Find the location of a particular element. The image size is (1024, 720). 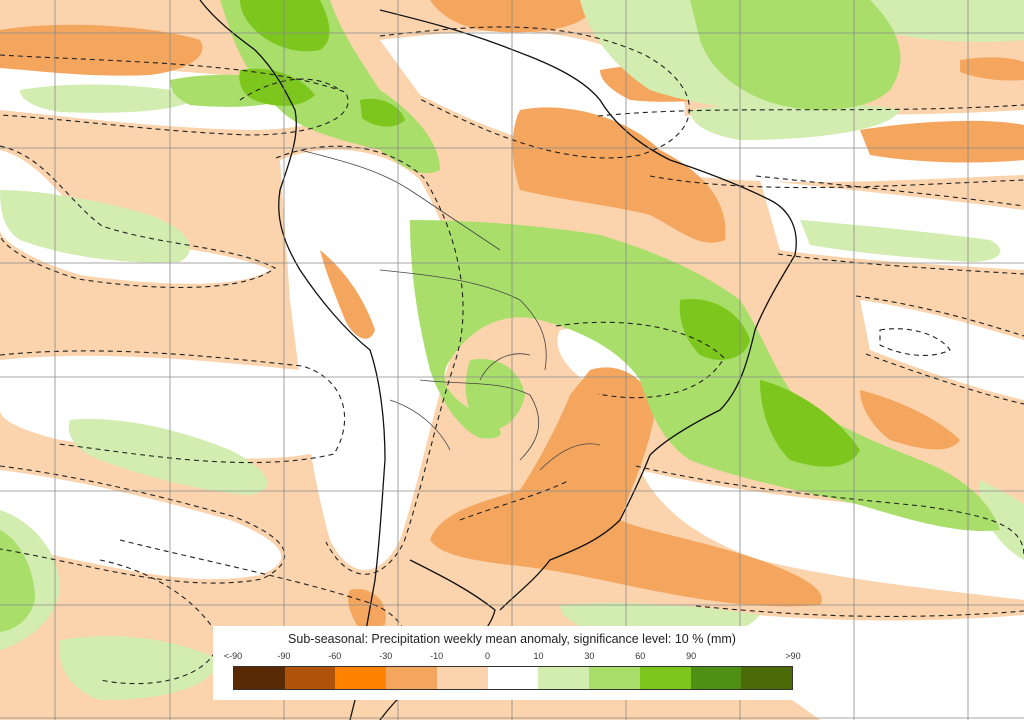

legend-tick-label: -30 is located at coordinates (386, 656).